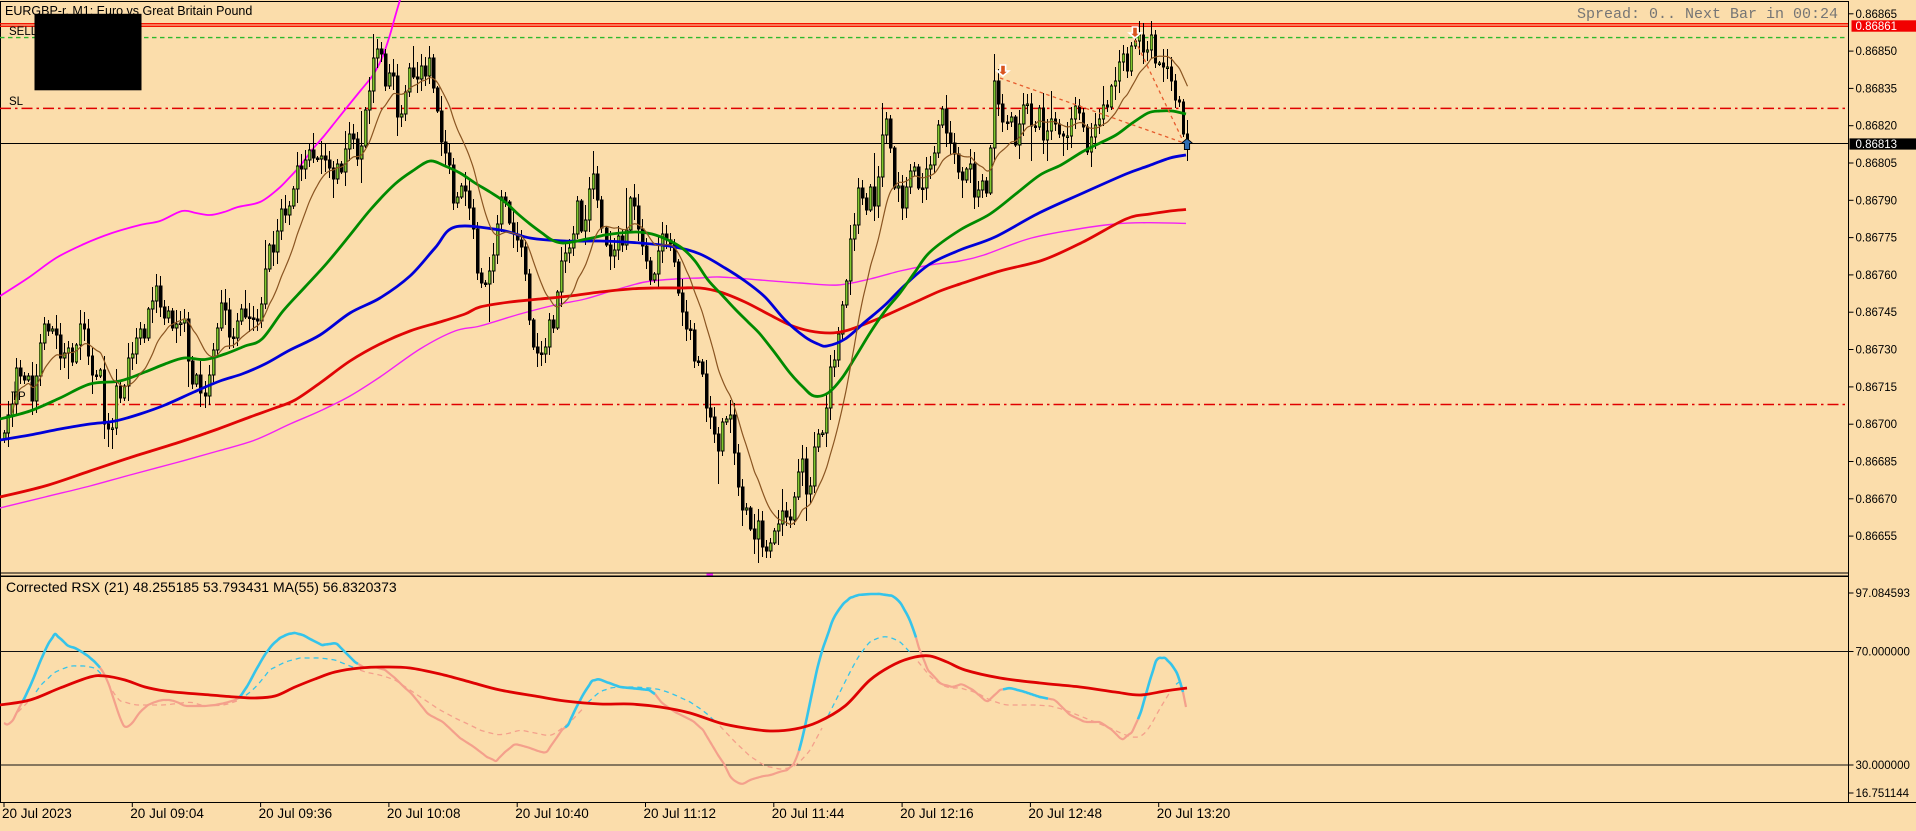  I want to click on svg-text: 0.86655, so click(1877, 537).